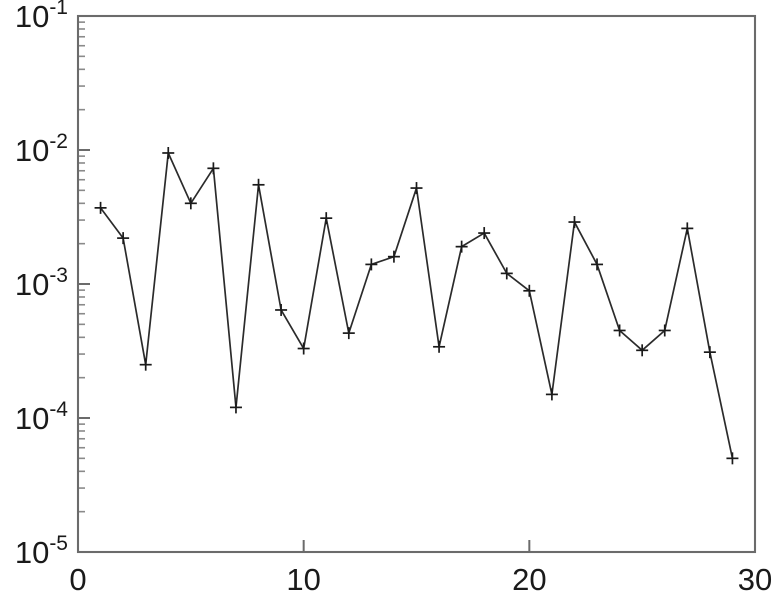 This screenshot has height=600, width=775. Describe the element at coordinates (41, 417) in the screenshot. I see `y-tick-label: 10⁻⁴` at that location.